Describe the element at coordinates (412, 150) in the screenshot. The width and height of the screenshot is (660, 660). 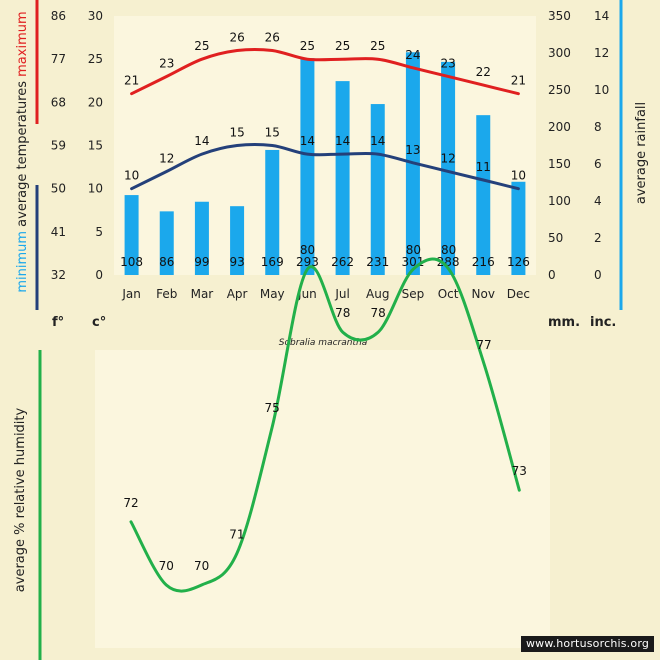
I see `min-temperature-label: 13` at that location.